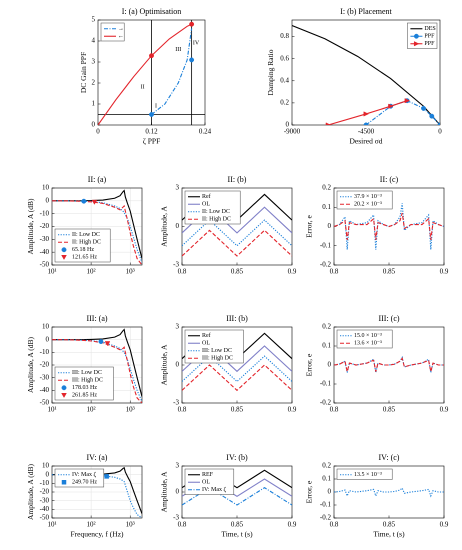 This screenshot has width=462, height=550. What do you see at coordinates (196, 43) in the screenshot?
I see `annotation: IV` at bounding box center [196, 43].